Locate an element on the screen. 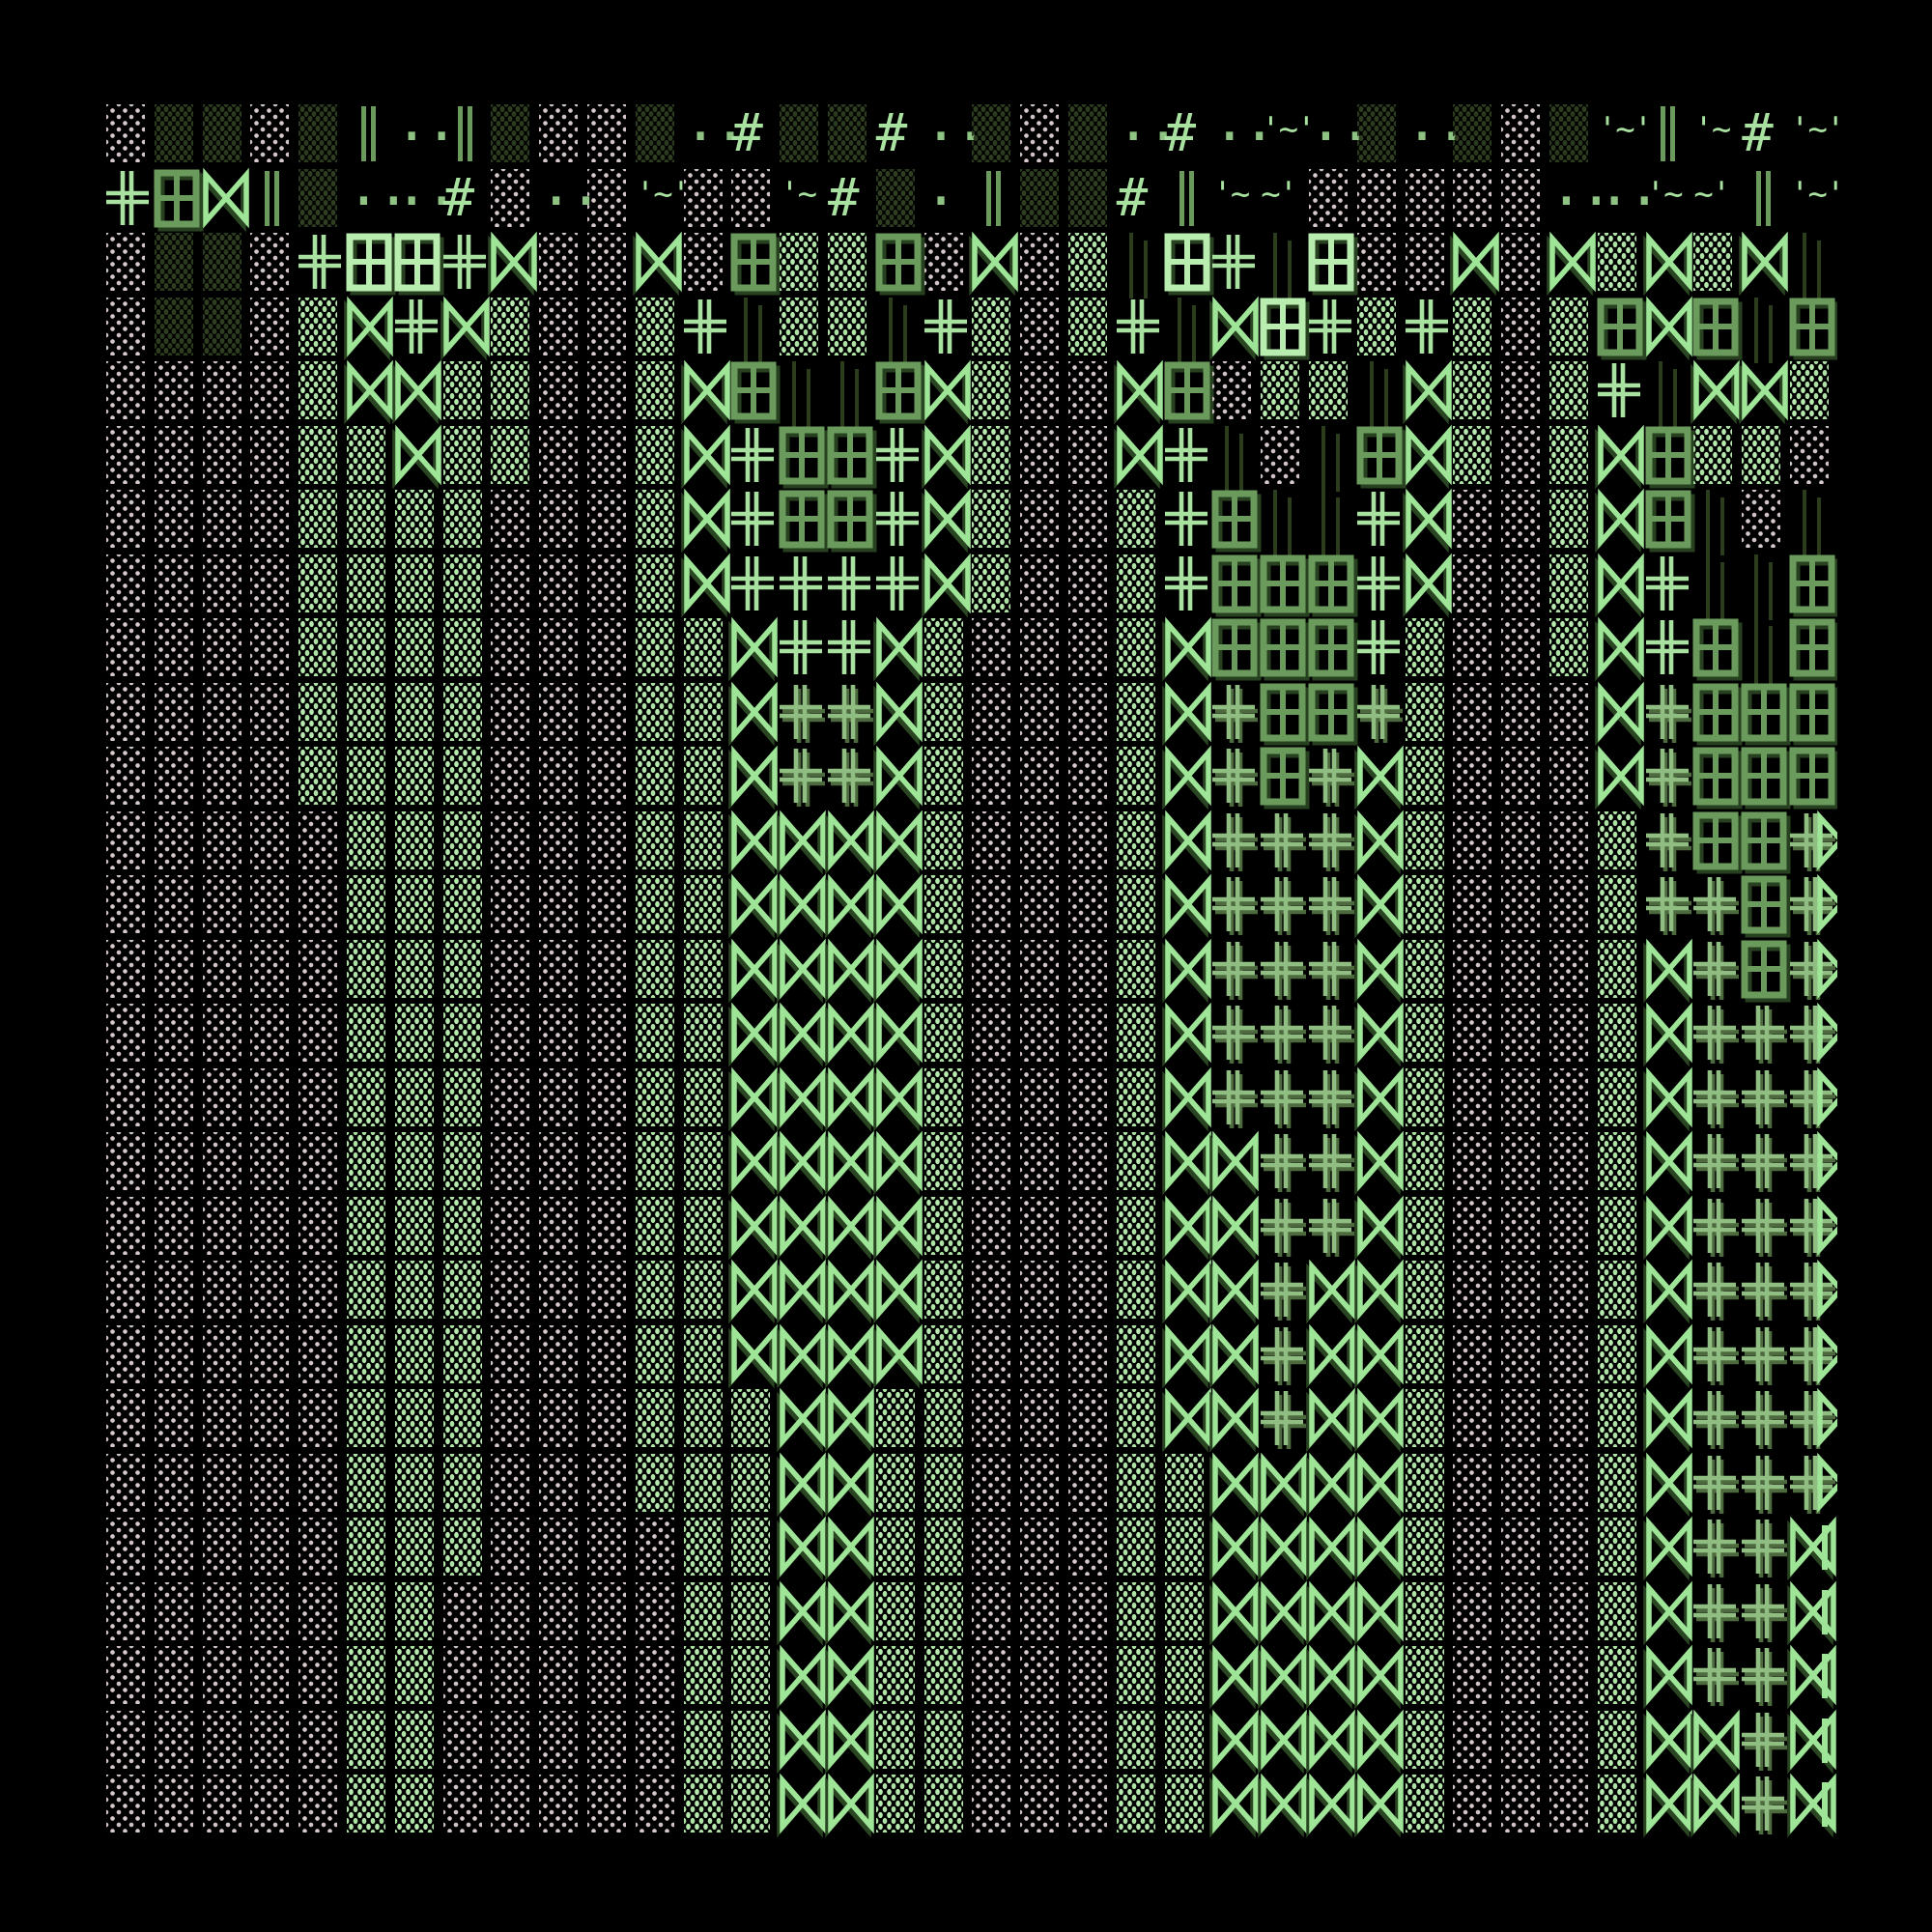 The width and height of the screenshot is (1932, 1932). glyph-quote-tilde: '~ is located at coordinates (798, 193).